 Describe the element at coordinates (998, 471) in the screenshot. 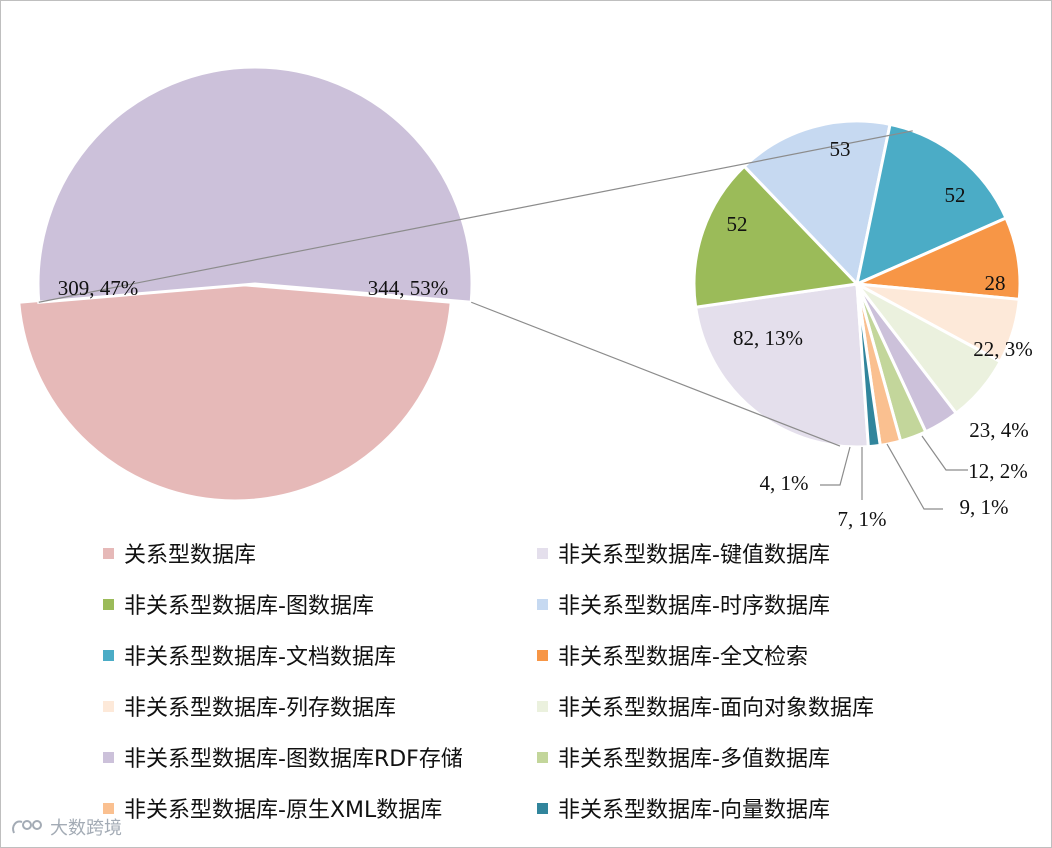

I see `secondary-pie-data-label: 12, 2%` at that location.